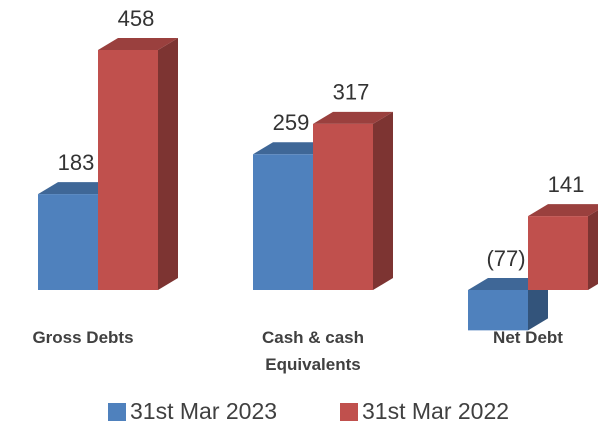  I want to click on value-label: 458, so click(136, 18).